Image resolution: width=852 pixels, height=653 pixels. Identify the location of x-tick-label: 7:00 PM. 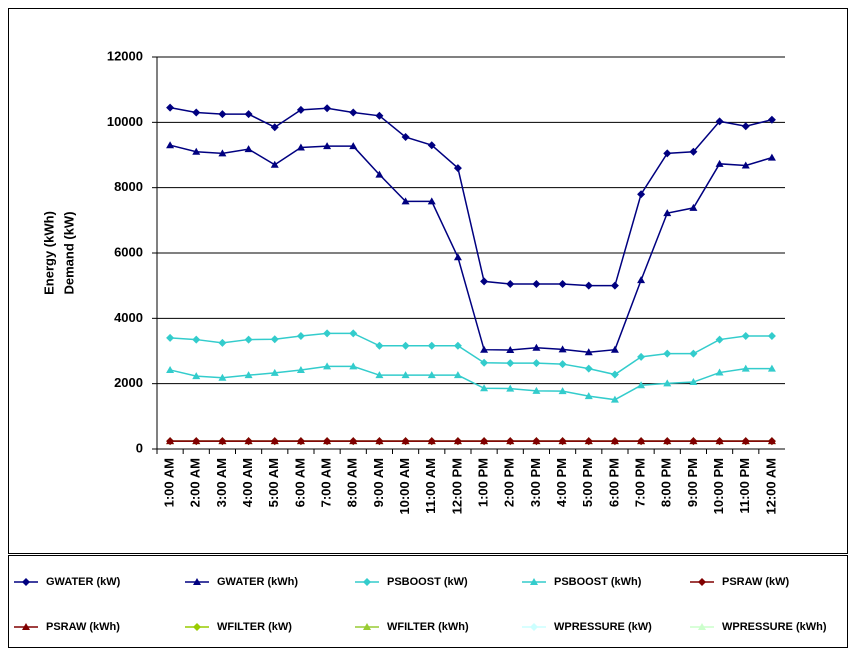
(640, 482).